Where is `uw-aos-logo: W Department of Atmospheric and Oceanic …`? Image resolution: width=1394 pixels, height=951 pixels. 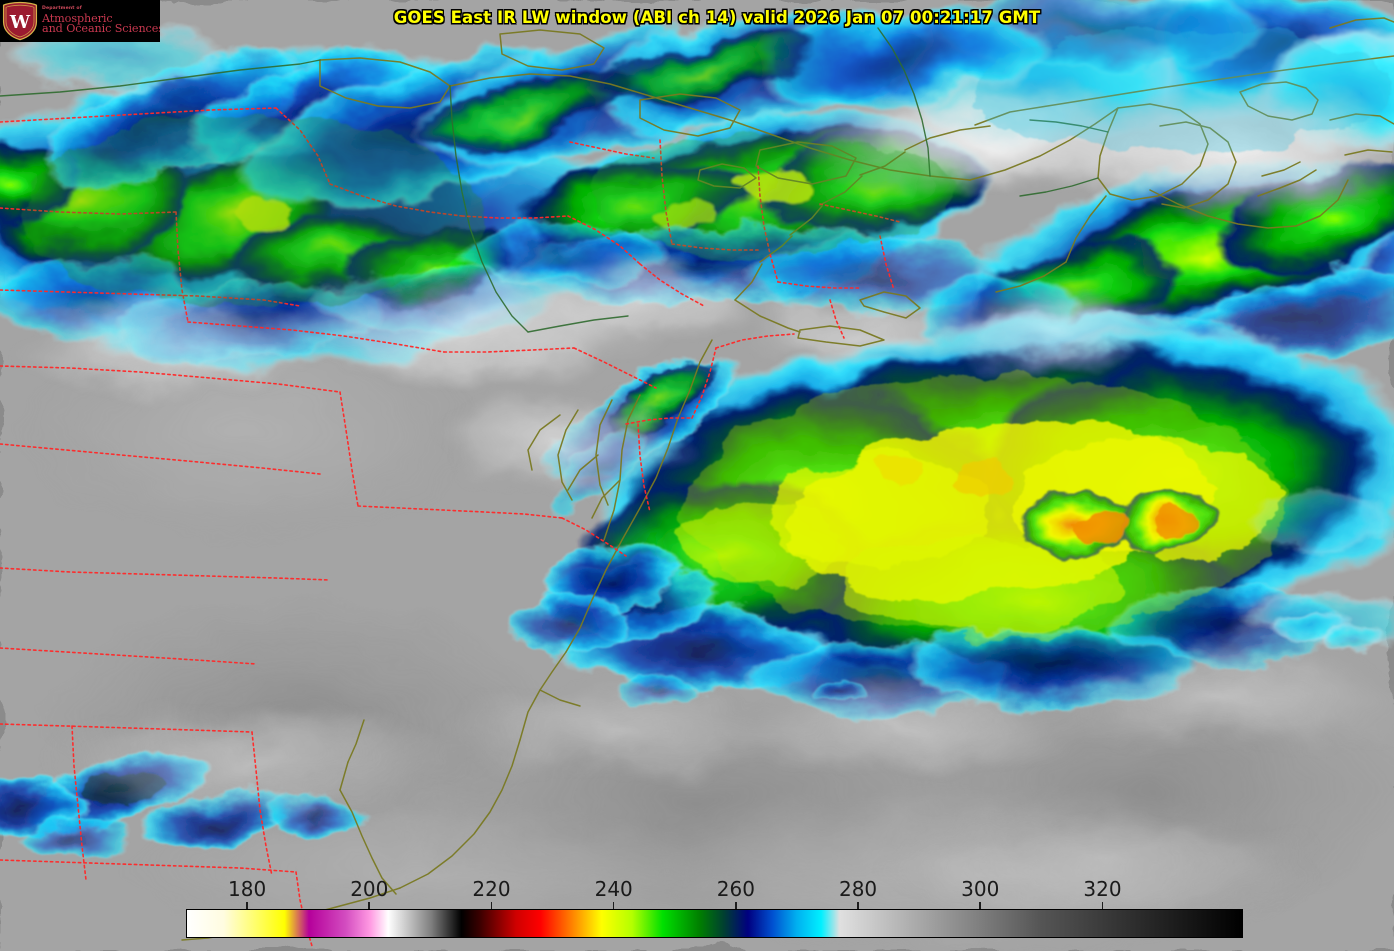
uw-aos-logo: W Department of Atmospheric and Oceanic … is located at coordinates (80, 21).